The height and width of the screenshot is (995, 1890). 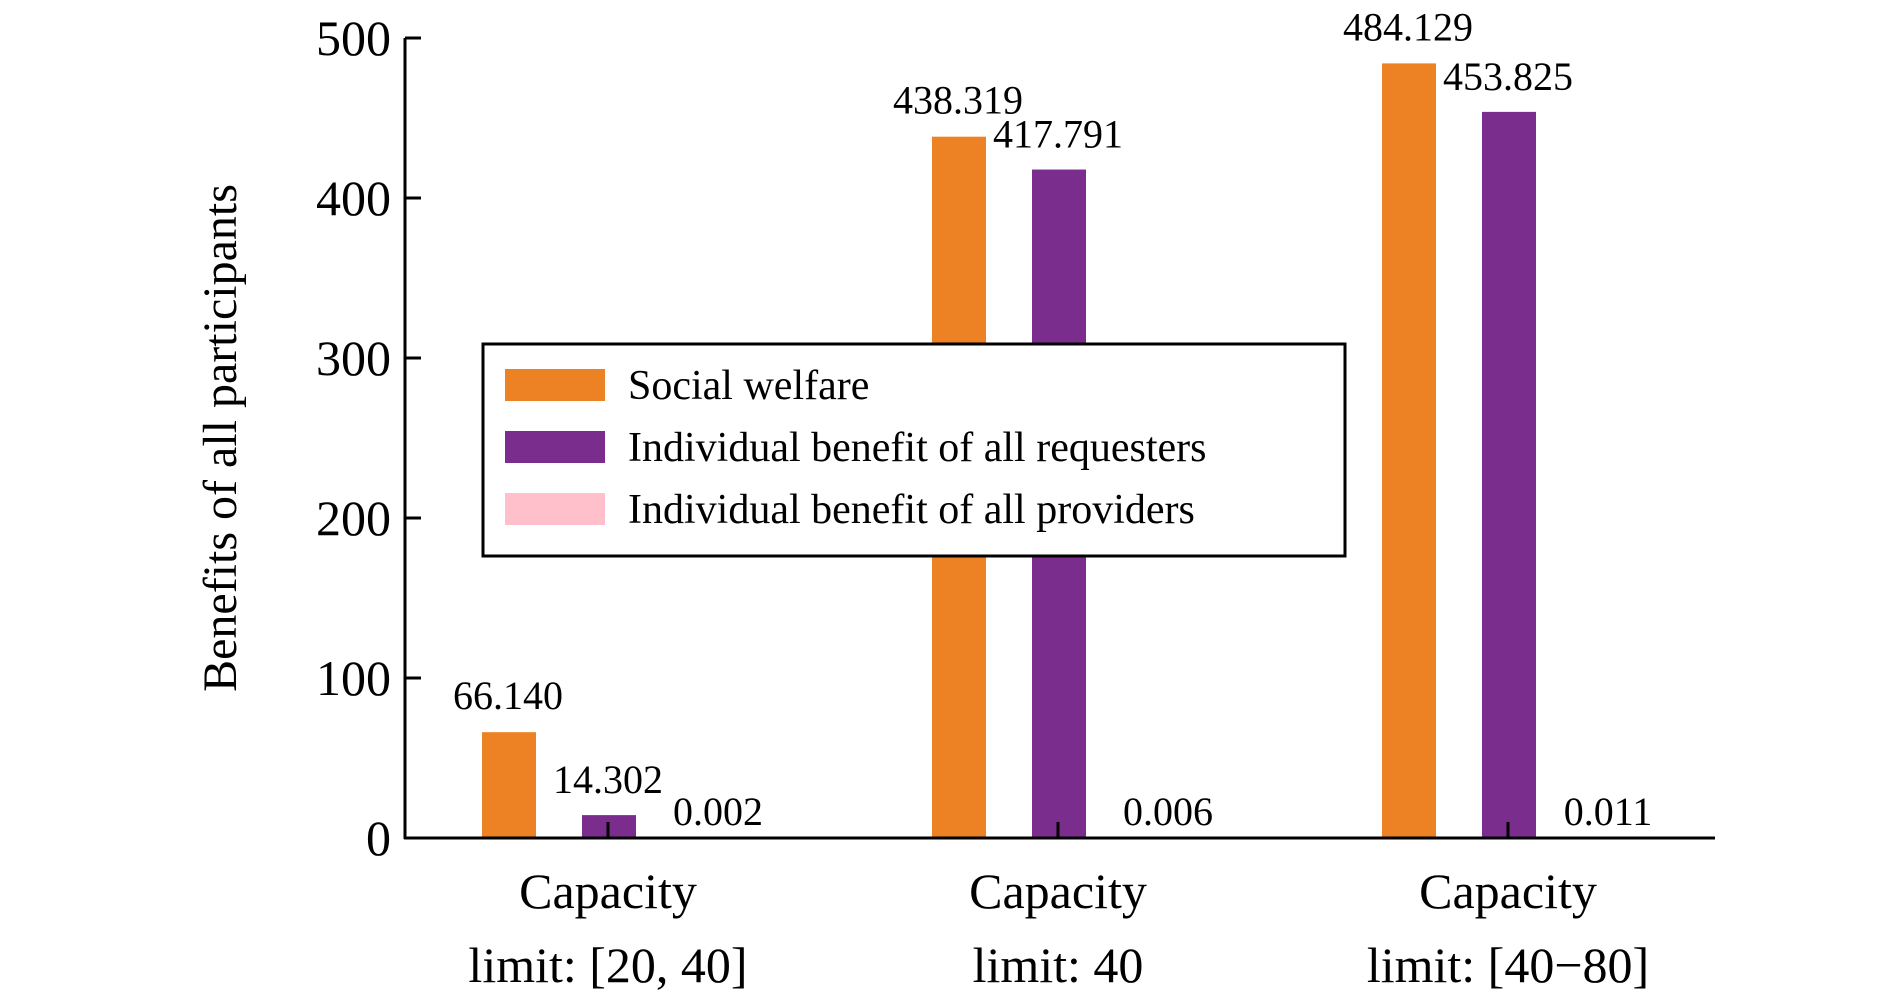 I want to click on category-label-line2: limit: 40, so click(x=1058, y=965).